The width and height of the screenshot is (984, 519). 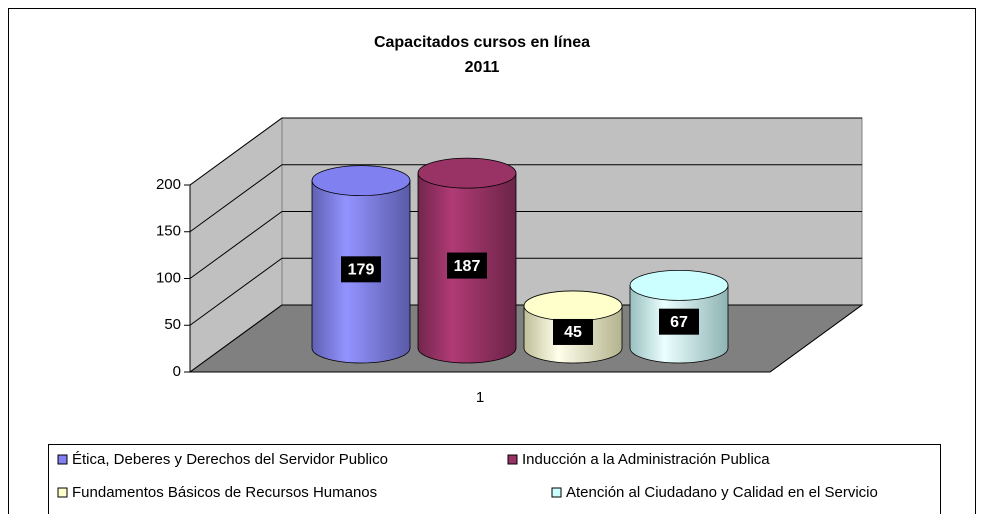 I want to click on x-axis-depth, so click(x=816, y=338).